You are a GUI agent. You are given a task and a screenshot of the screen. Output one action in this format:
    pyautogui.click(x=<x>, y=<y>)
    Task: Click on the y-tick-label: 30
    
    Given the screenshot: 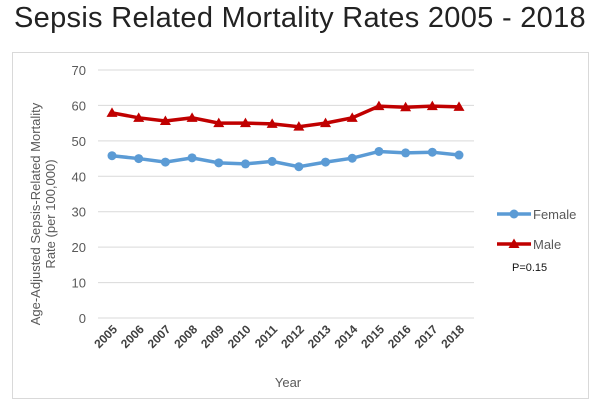 What is the action you would take?
    pyautogui.click(x=79, y=212)
    